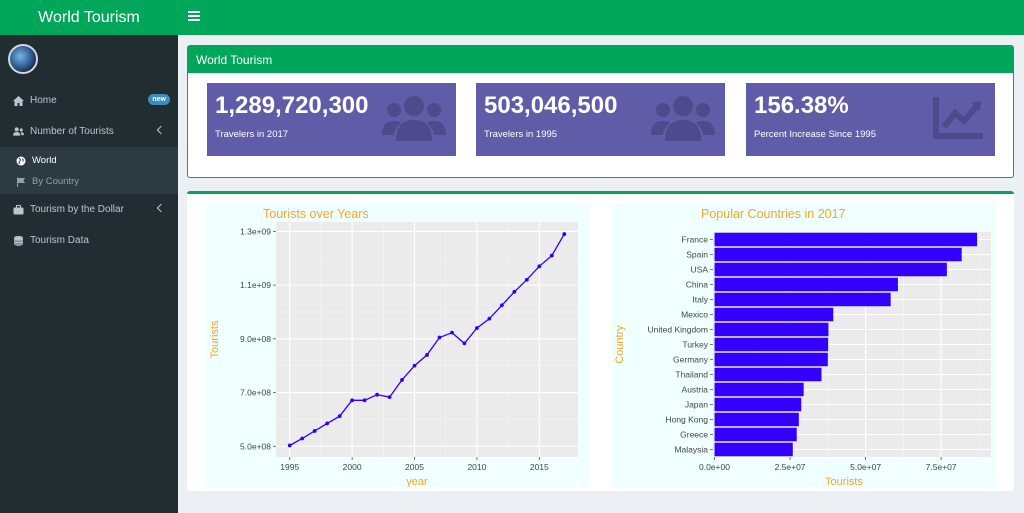  What do you see at coordinates (18, 100) in the screenshot?
I see `home-icon` at bounding box center [18, 100].